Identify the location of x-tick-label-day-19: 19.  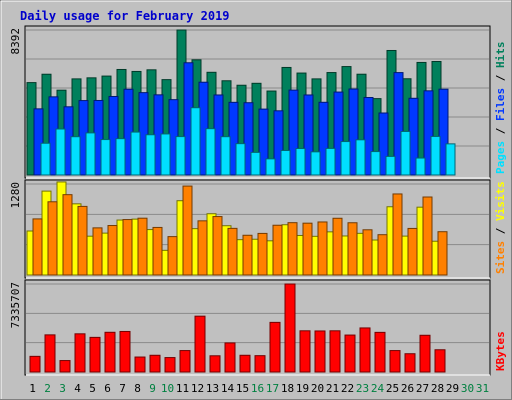
(302, 388).